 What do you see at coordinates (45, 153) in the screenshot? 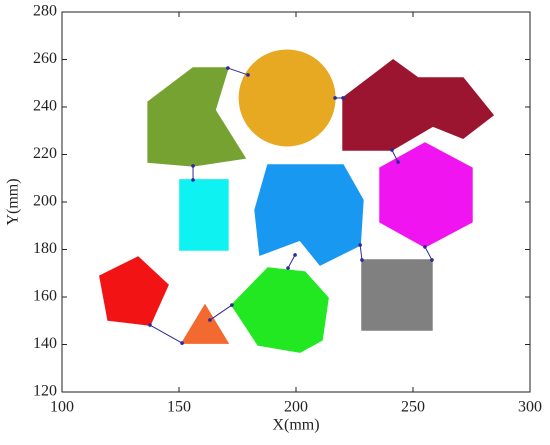
I see `y-tick-label: 220` at bounding box center [45, 153].